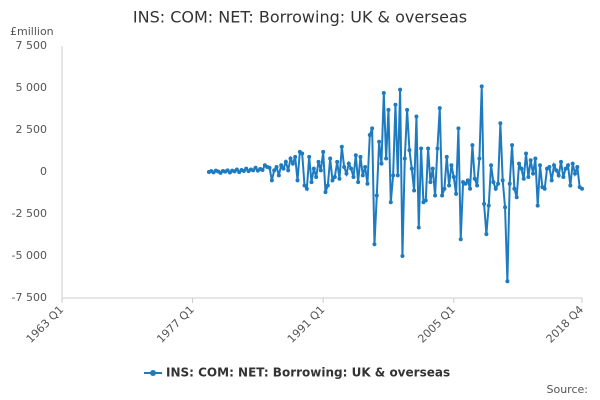  What do you see at coordinates (29, 255) in the screenshot?
I see `y-tick-label: -5 000` at bounding box center [29, 255].